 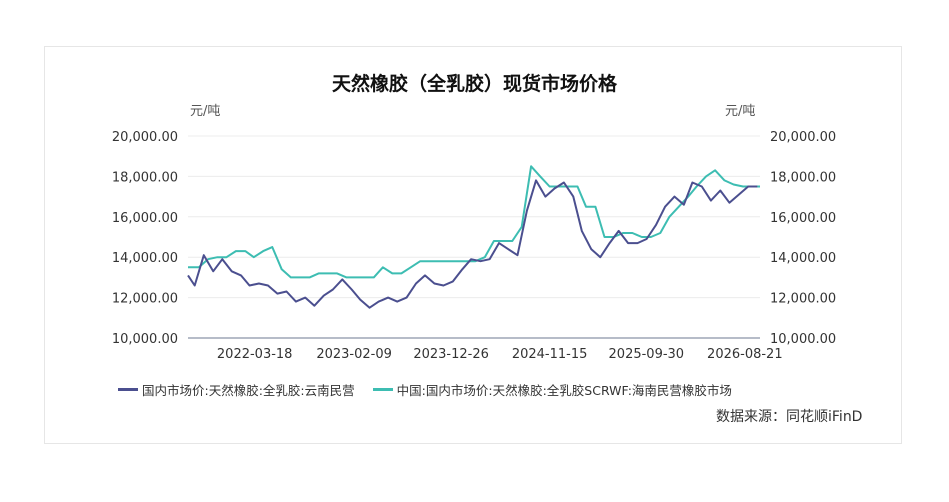 I want to click on x-tick-label: 2023-02-09, so click(x=354, y=354).